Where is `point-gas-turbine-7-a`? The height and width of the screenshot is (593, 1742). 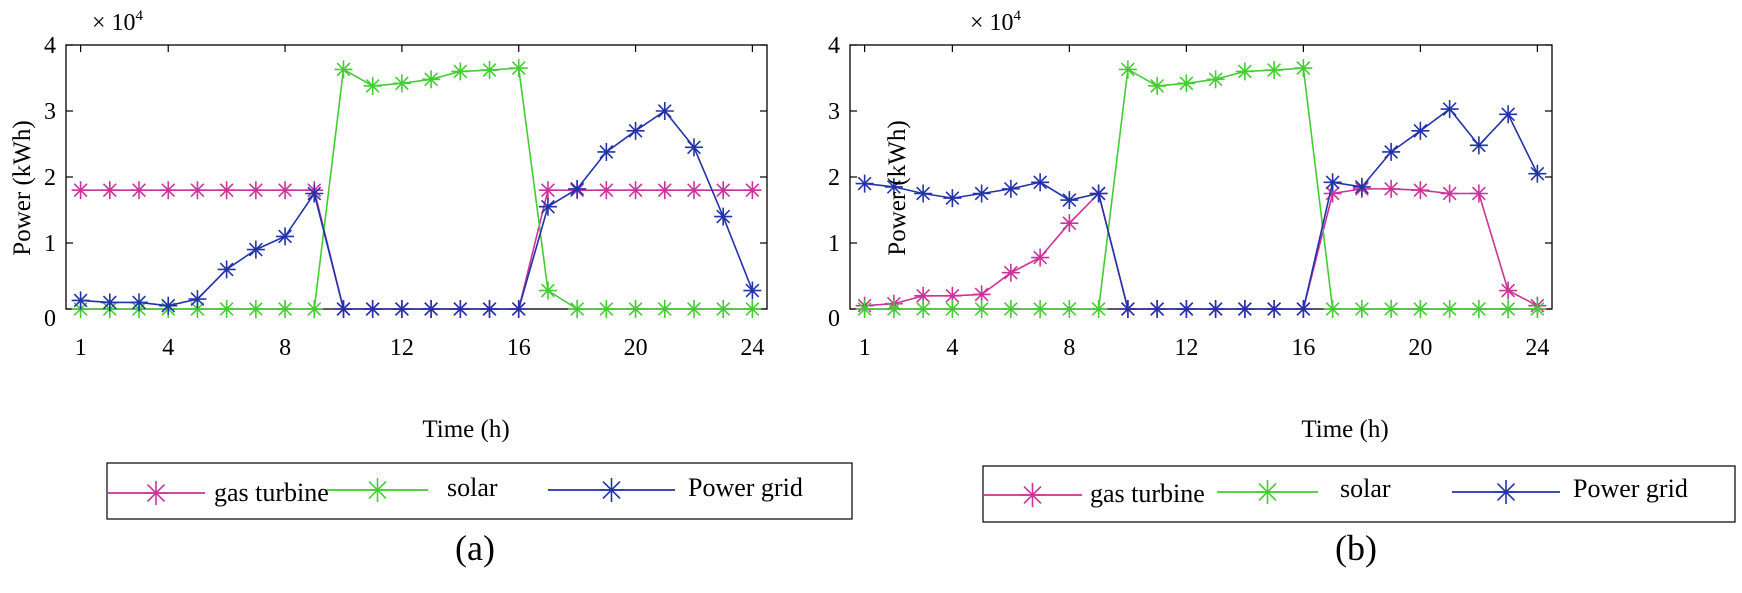 point-gas-turbine-7-a is located at coordinates (255, 190).